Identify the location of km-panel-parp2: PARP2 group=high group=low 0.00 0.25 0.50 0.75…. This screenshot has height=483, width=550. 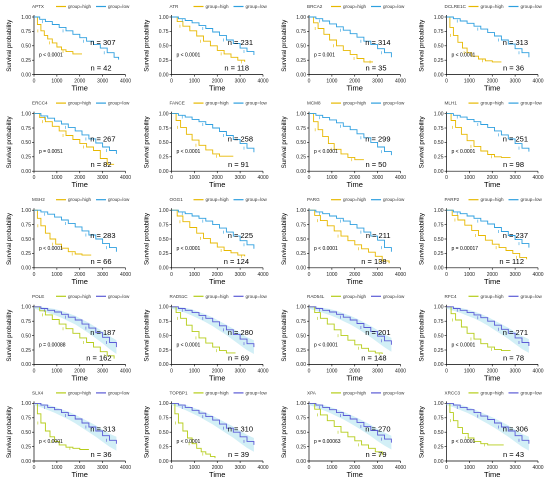
(481, 241).